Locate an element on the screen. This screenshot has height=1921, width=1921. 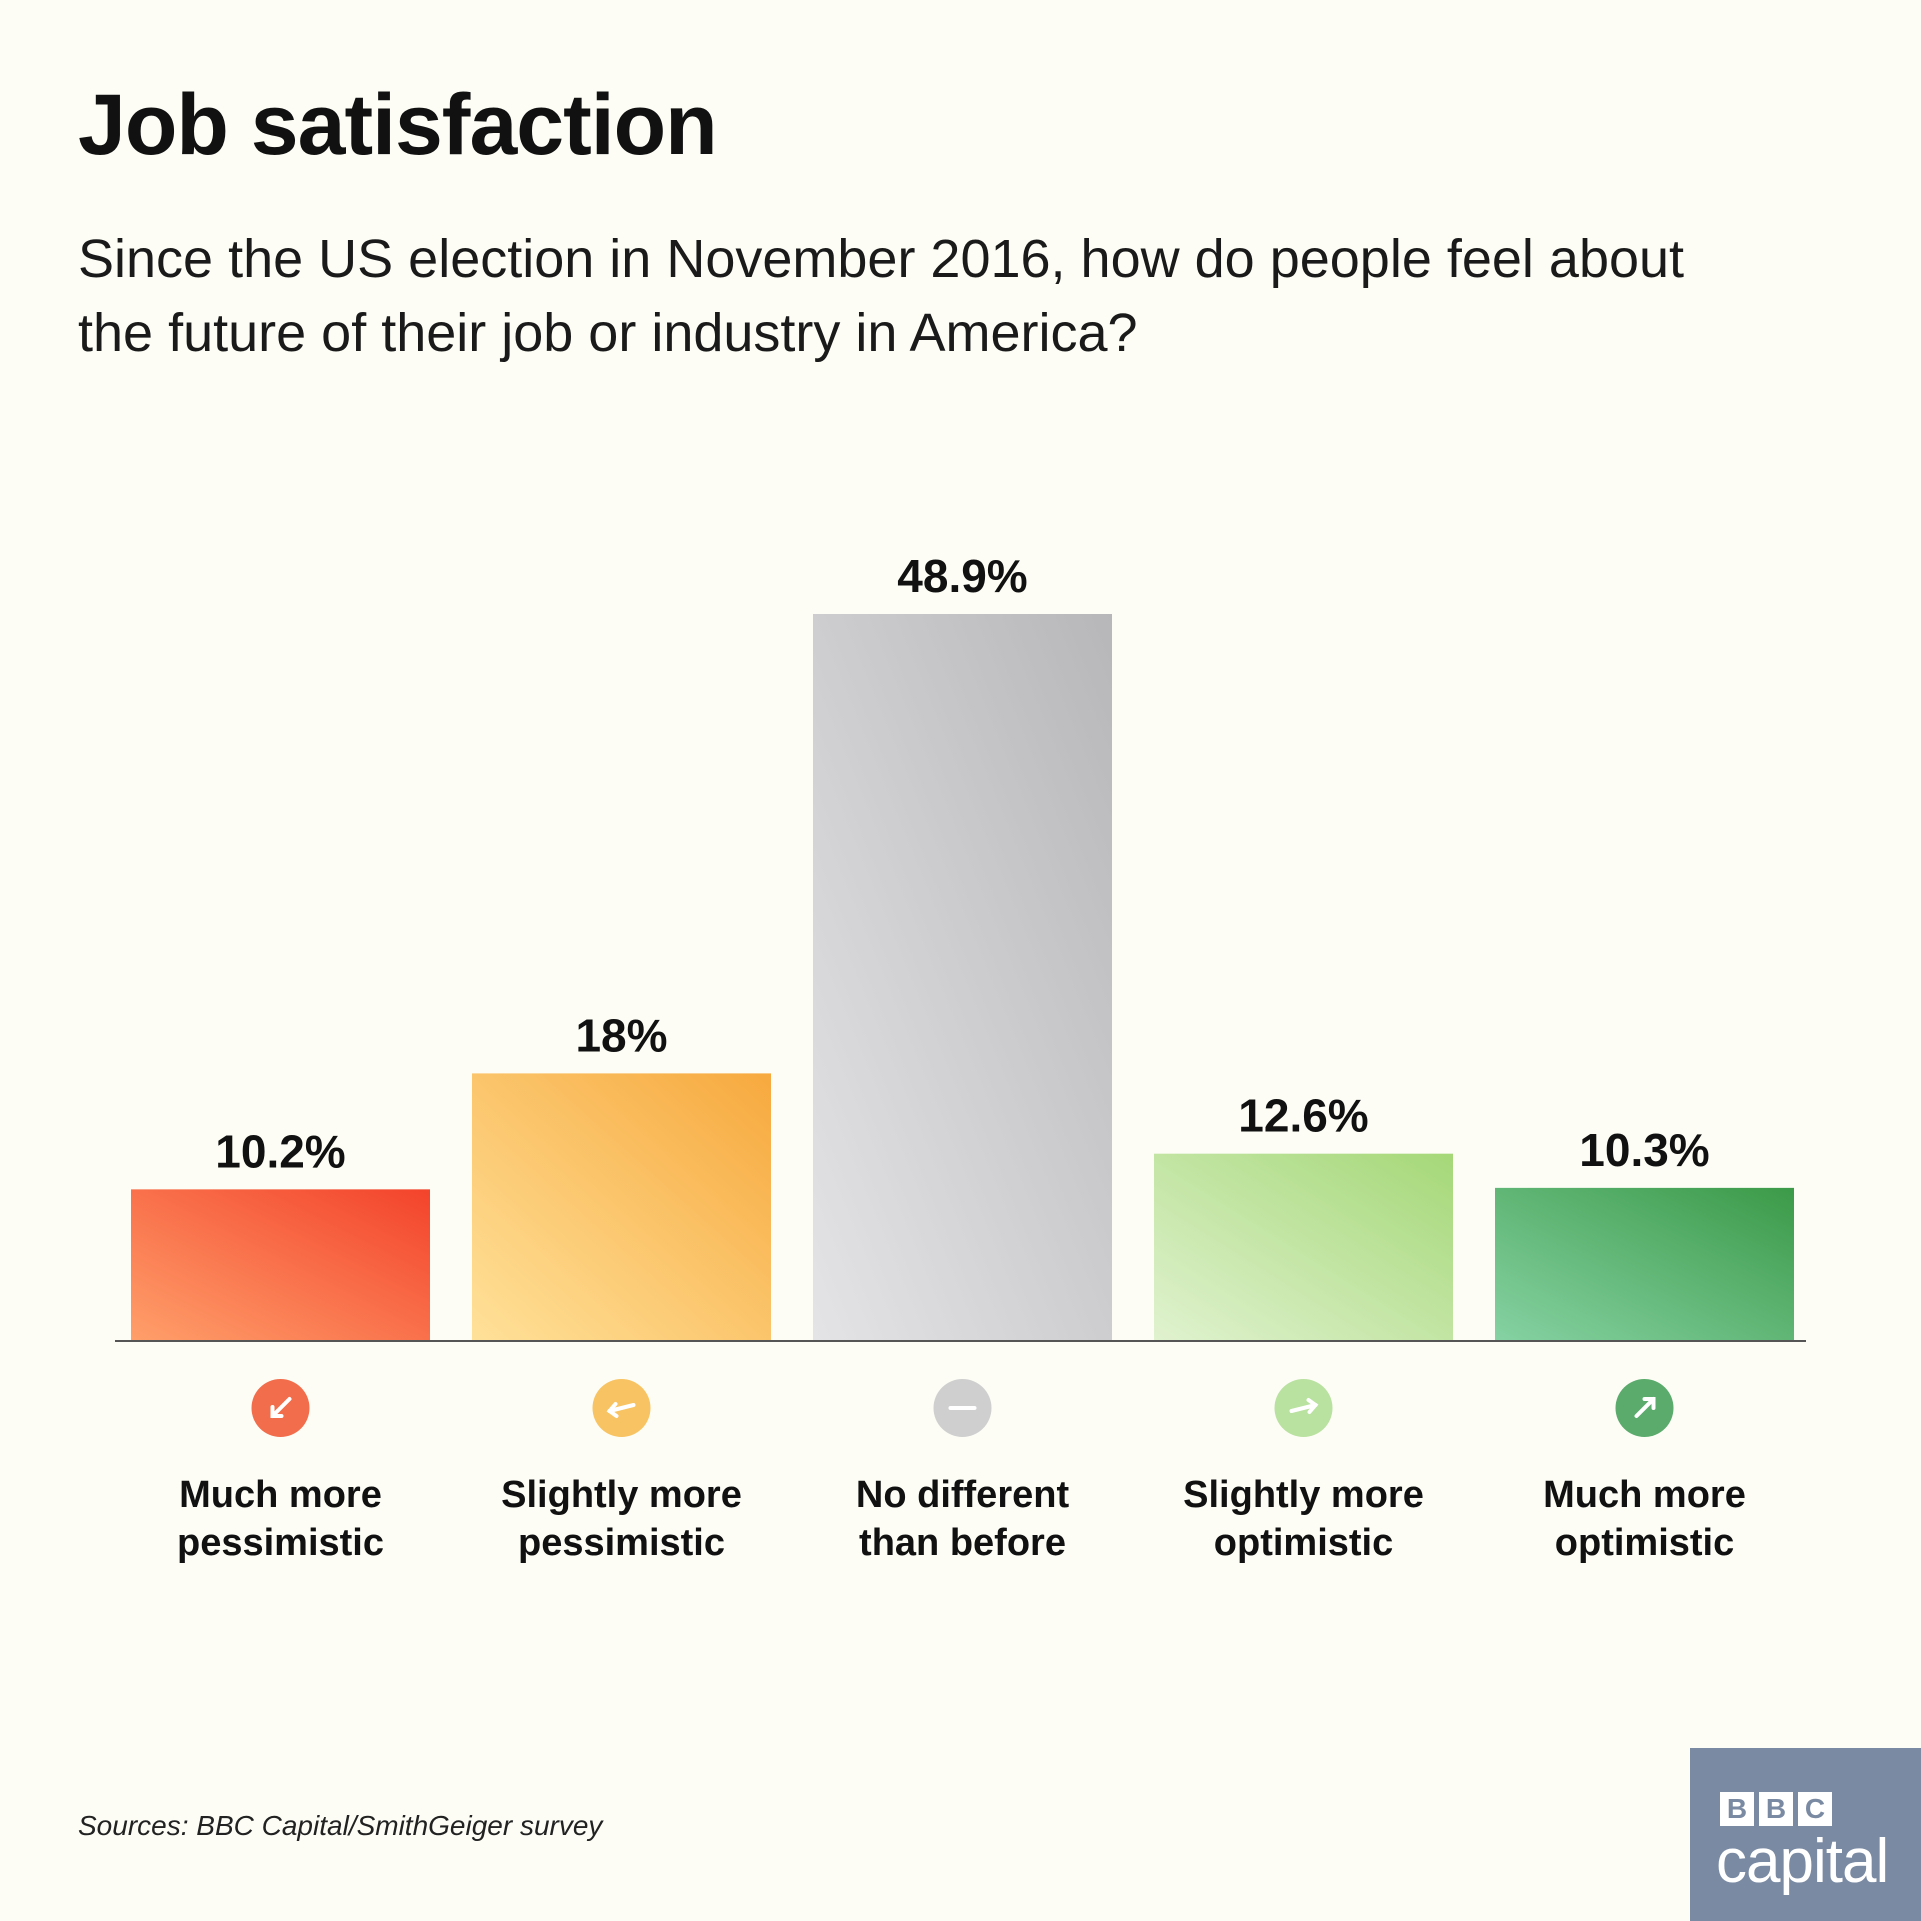
data-label: 48.9% is located at coordinates (962, 576).